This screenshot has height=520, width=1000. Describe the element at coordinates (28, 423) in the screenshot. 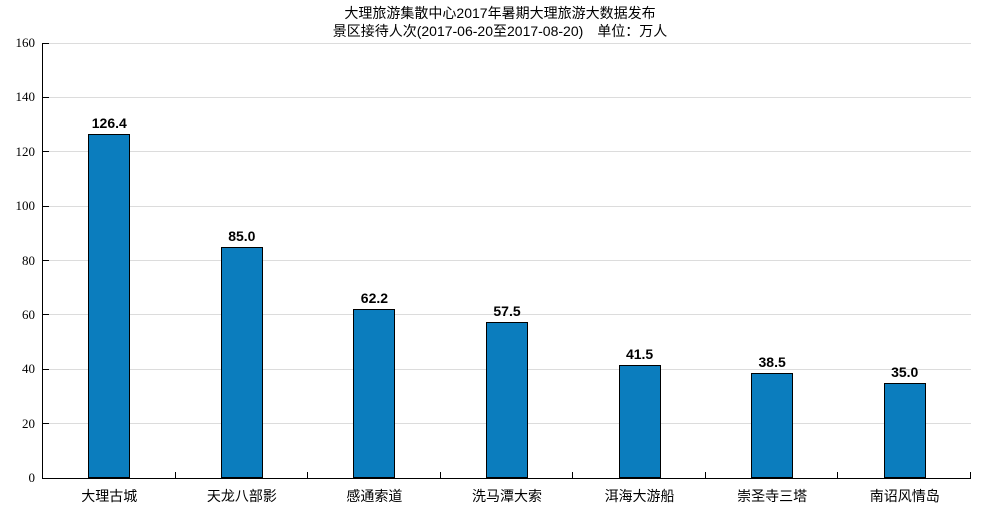

I see `y-tick-label: 20` at that location.